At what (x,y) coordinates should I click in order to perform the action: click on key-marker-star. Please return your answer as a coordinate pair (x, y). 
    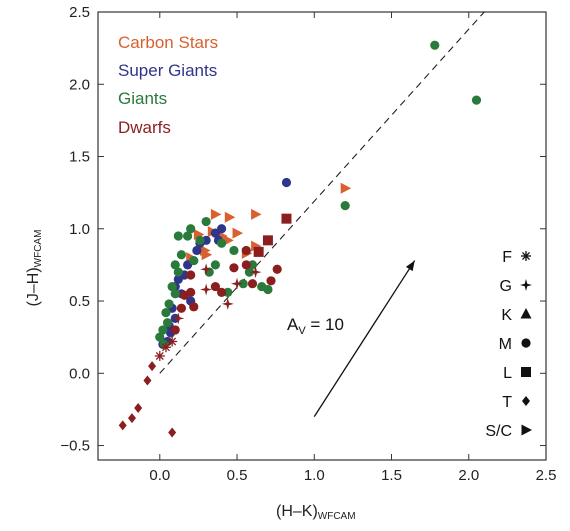
    Looking at the image, I should click on (526, 285).